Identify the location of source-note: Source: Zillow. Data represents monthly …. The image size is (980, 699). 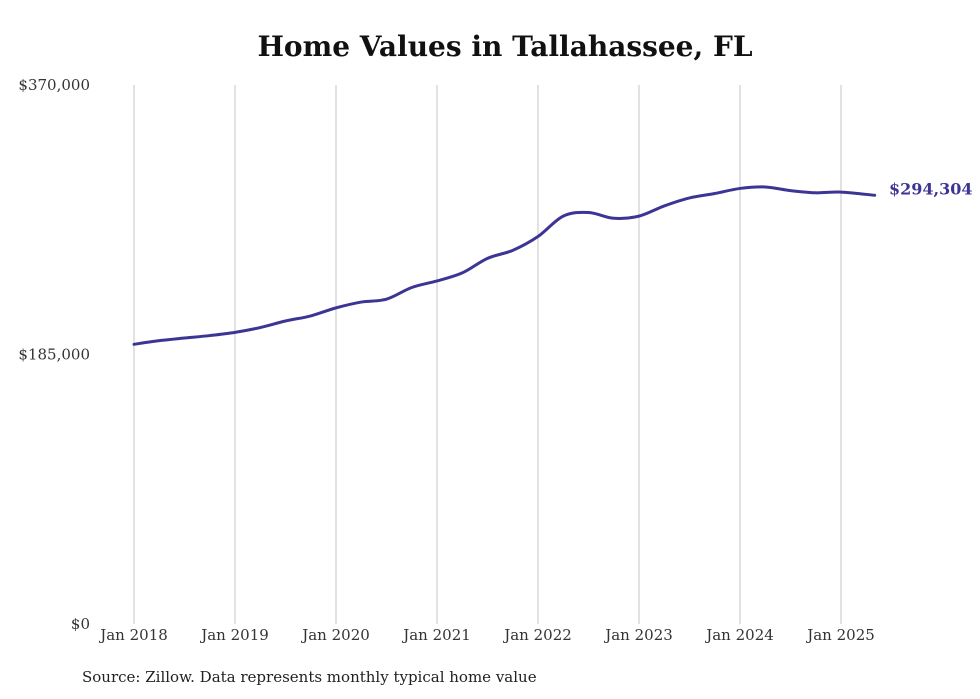
(309, 677).